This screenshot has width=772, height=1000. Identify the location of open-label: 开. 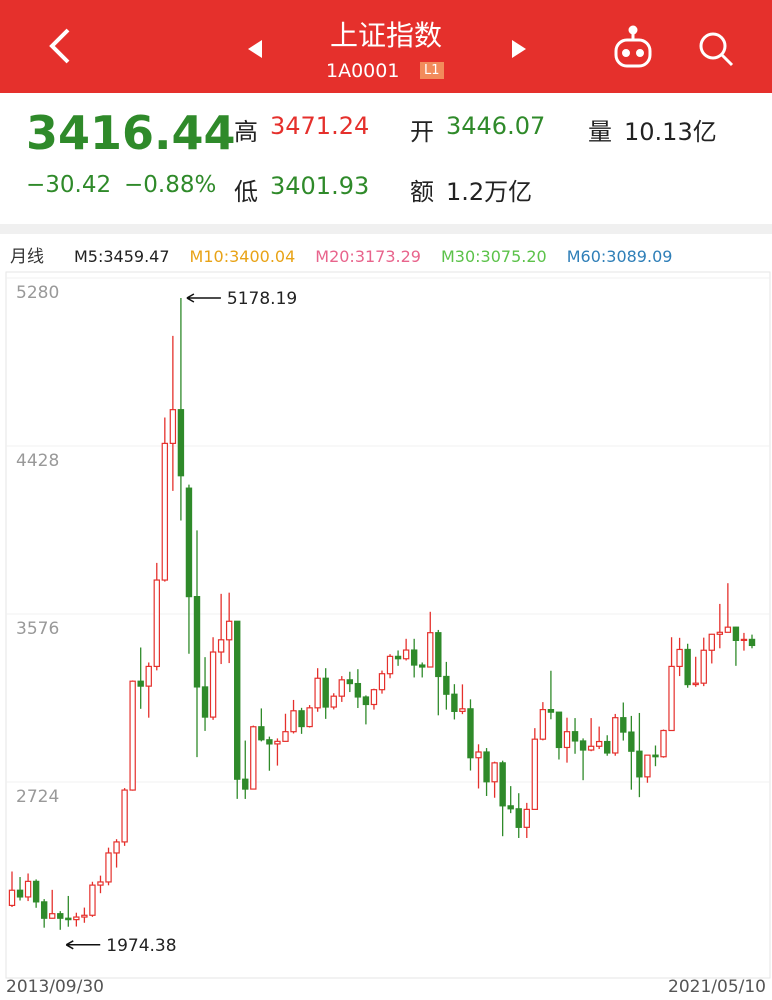
(422, 132).